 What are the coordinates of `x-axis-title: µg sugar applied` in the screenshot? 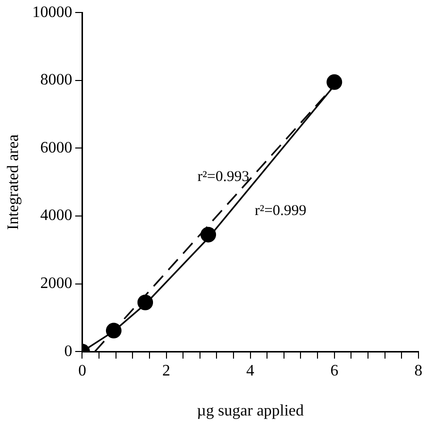 It's located at (250, 411).